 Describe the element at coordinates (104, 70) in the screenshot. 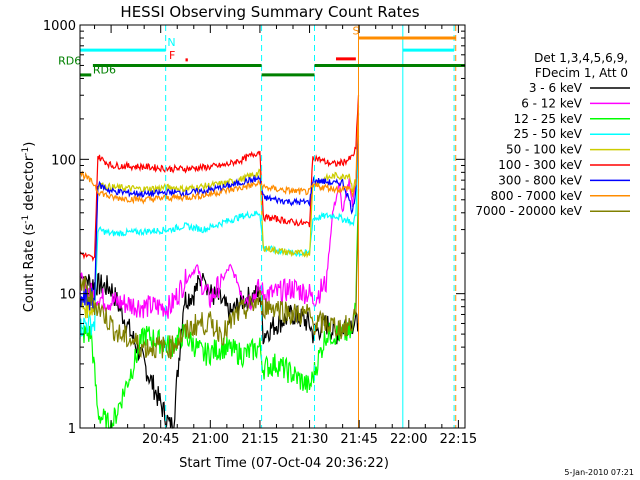

I see `annotation-rd6-4: RD6` at that location.